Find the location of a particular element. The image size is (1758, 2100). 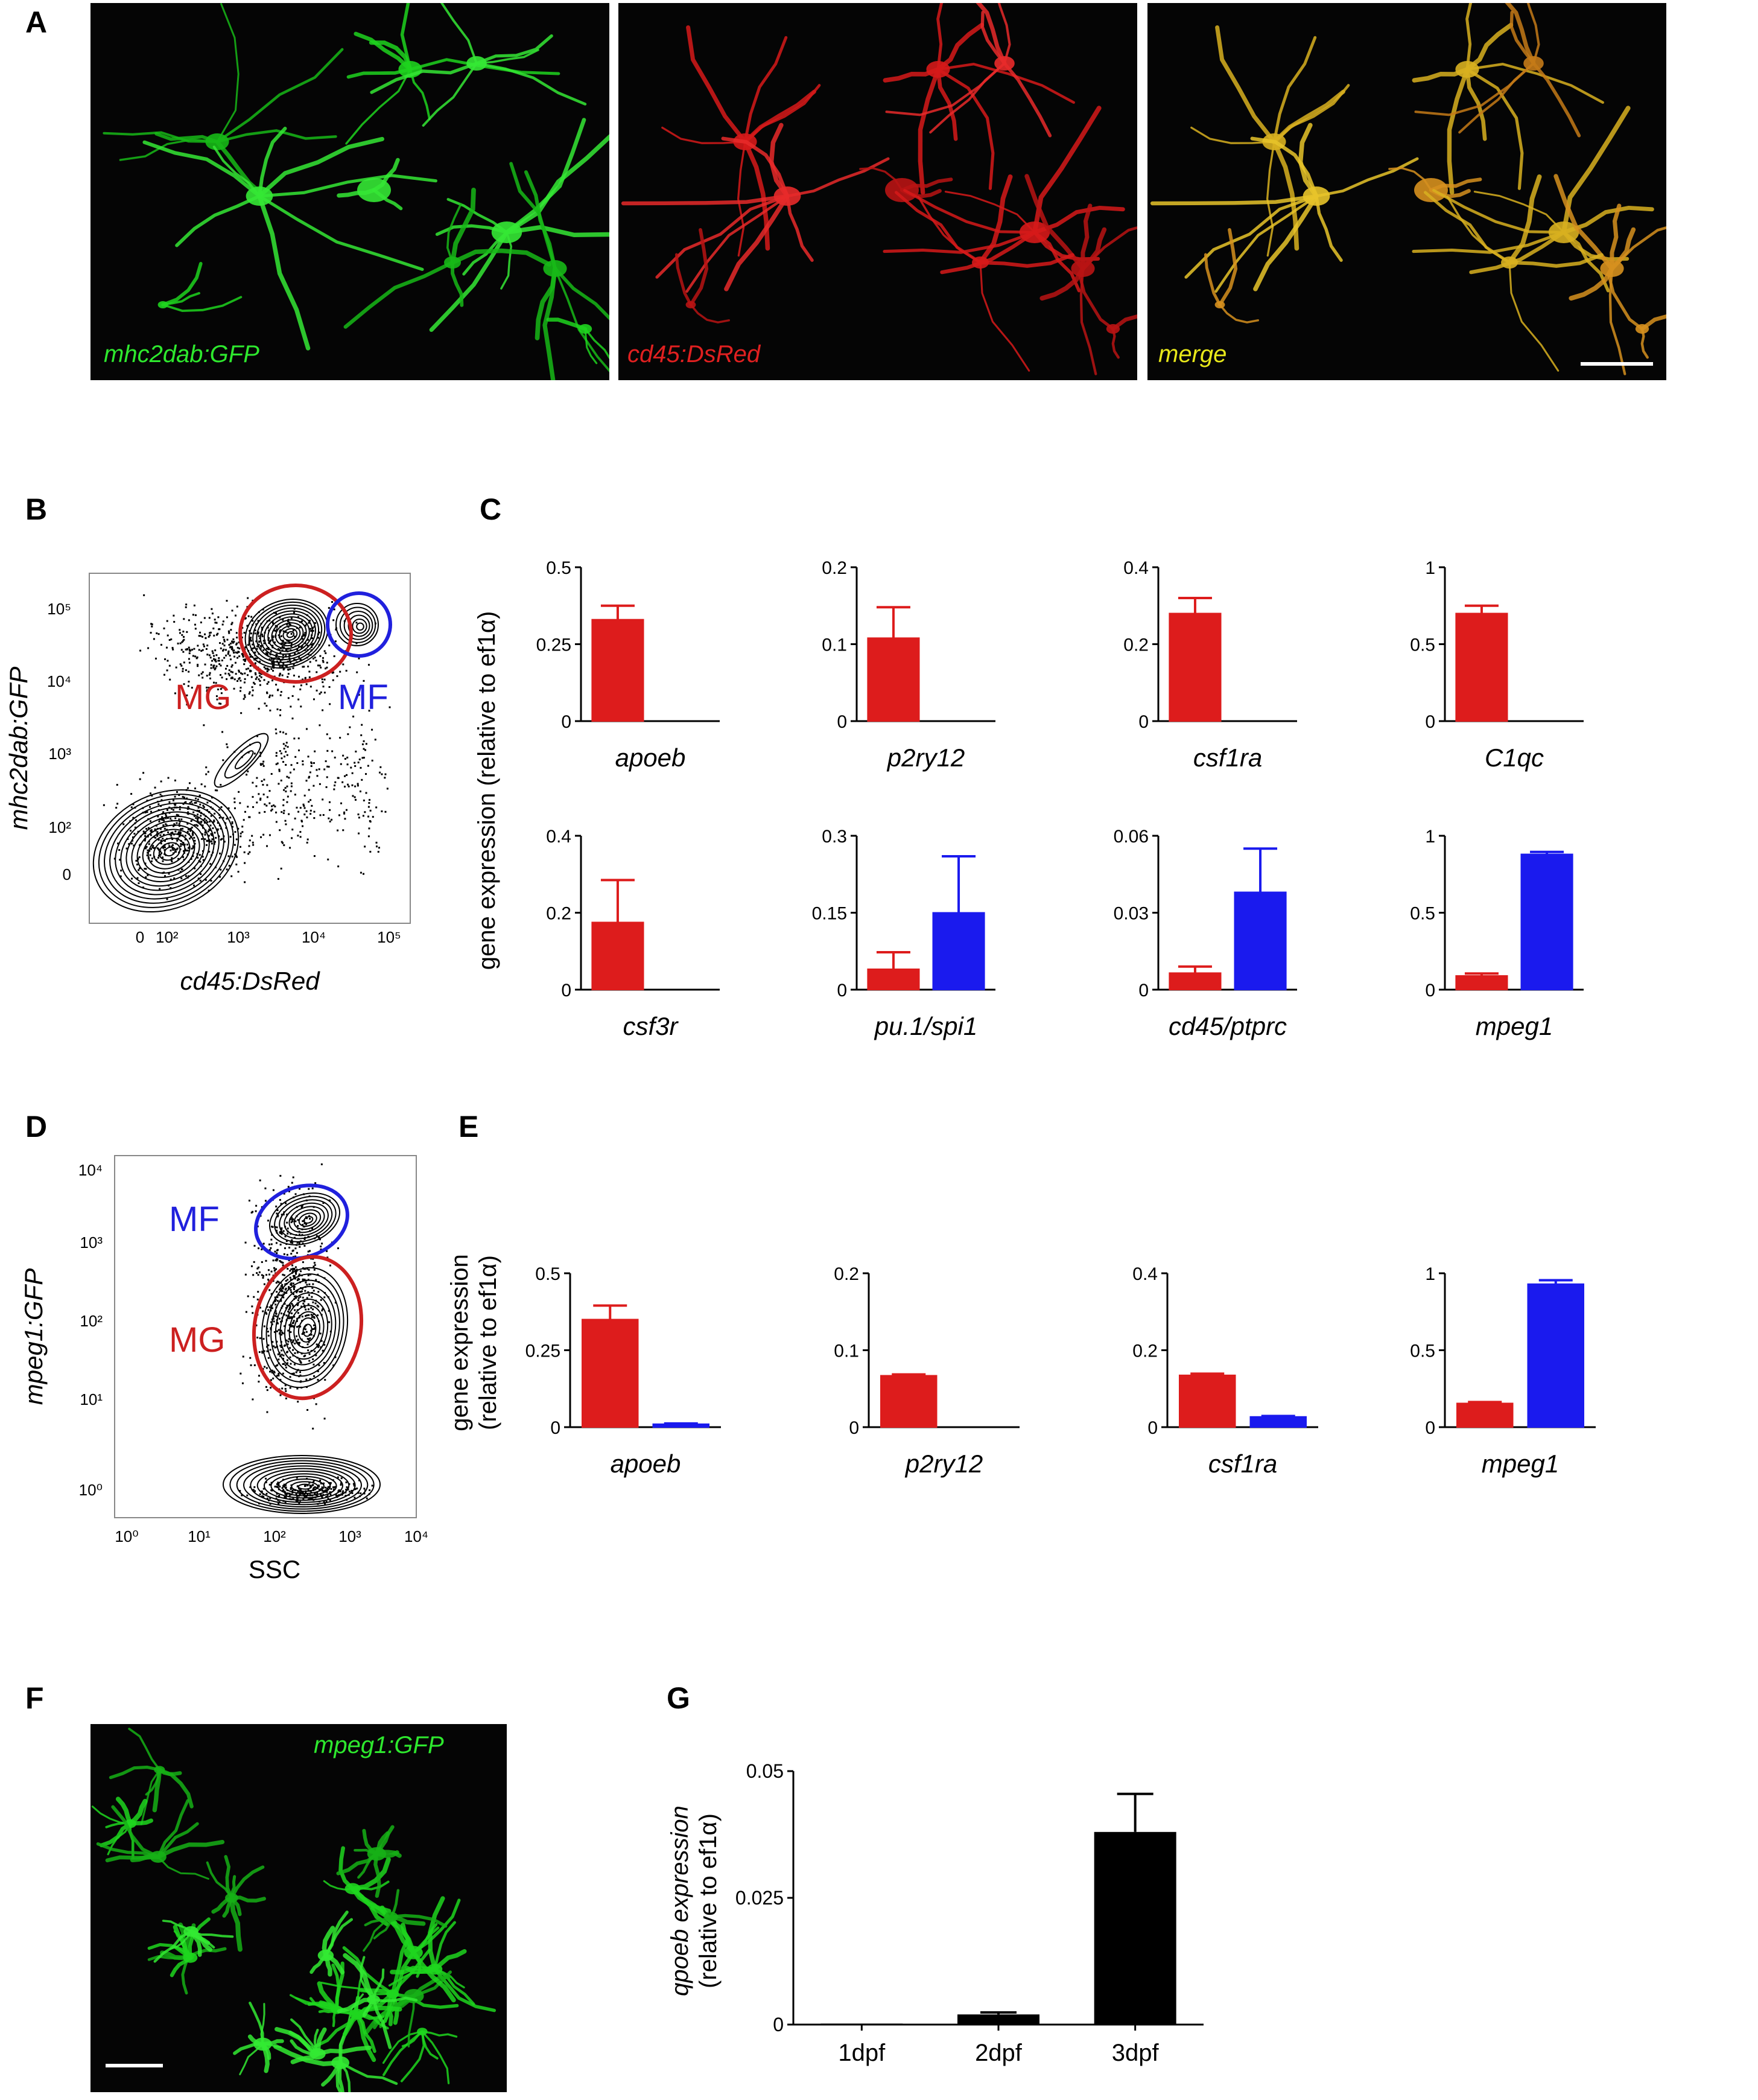

y-tick-label: 0.2 is located at coordinates (558, 914).